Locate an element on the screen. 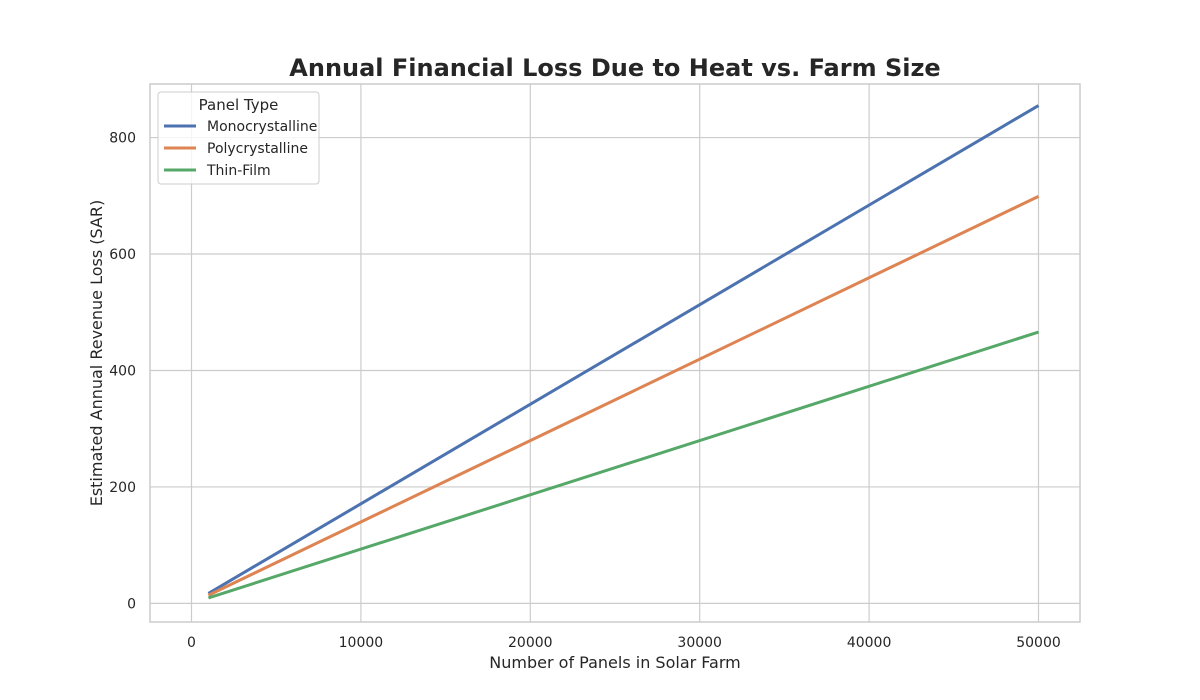  y-tick-label: 800 is located at coordinates (122, 139).